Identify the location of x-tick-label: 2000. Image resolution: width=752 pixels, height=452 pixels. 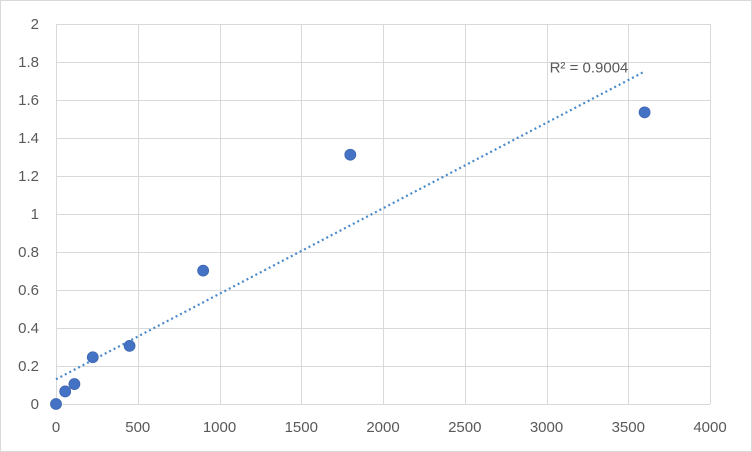
(382, 427).